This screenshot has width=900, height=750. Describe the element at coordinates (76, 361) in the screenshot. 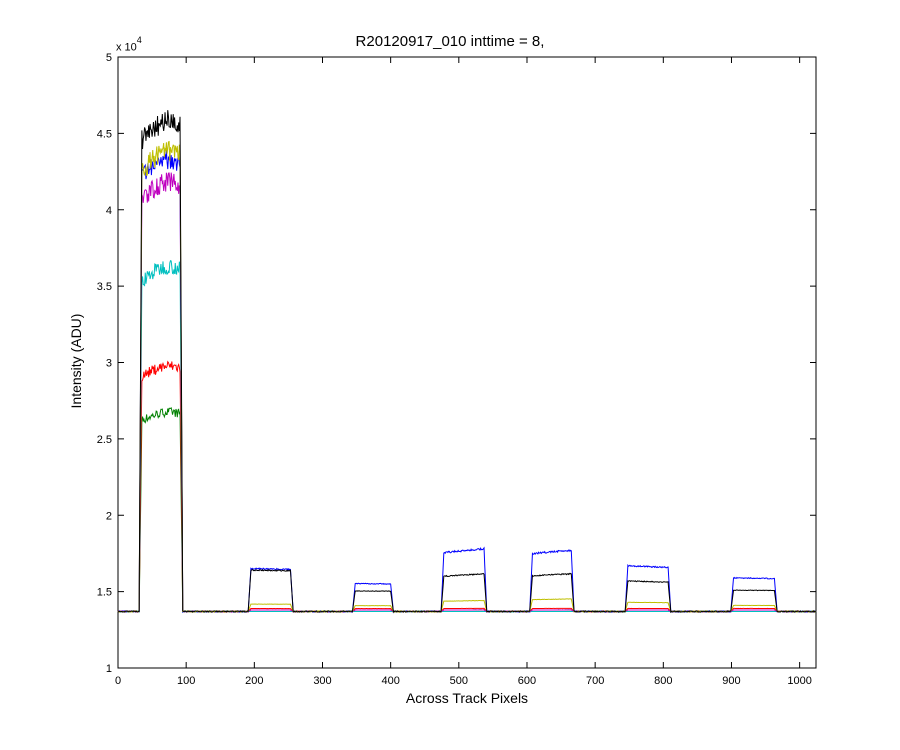

I see `y-axis-label: Intensity (ADU)` at that location.